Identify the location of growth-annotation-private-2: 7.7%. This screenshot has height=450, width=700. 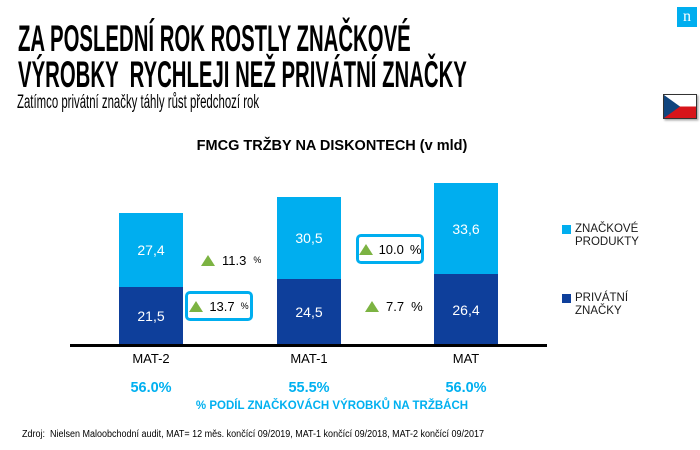
(394, 306).